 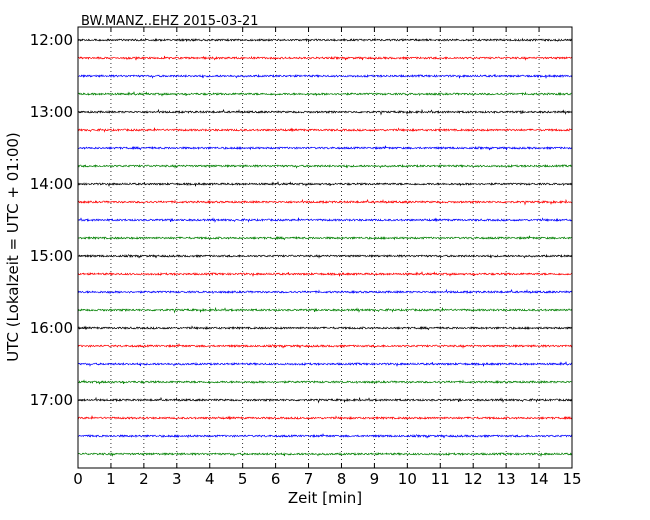 I want to click on x-tick-label: 10, so click(x=407, y=479).